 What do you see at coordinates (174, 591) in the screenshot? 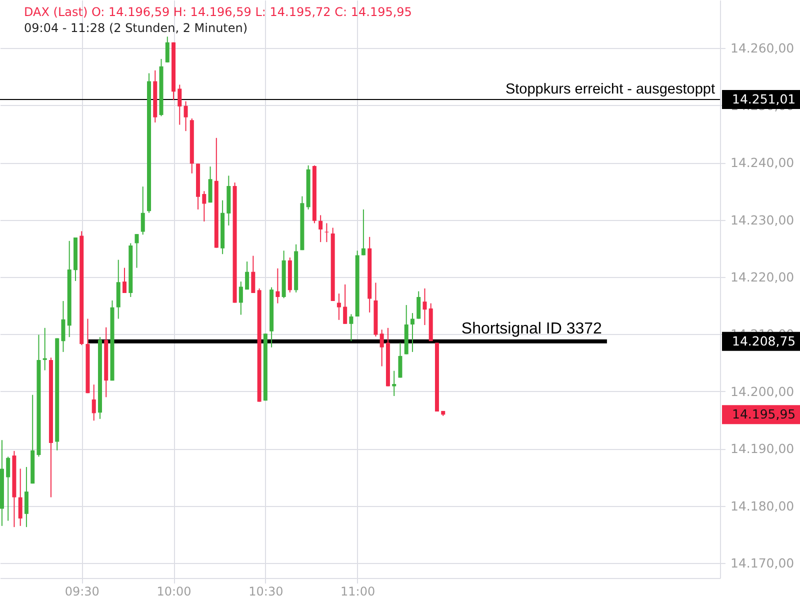
I see `x-tick-label: 10:00` at bounding box center [174, 591].